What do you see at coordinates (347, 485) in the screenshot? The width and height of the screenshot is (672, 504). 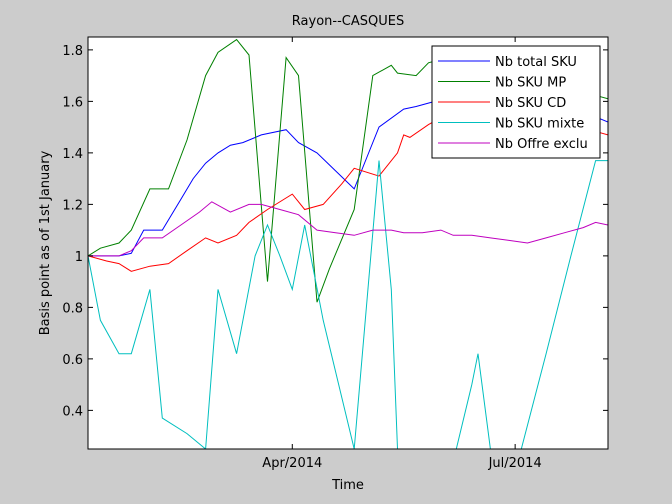 I see `x-axis-label: Time` at bounding box center [347, 485].